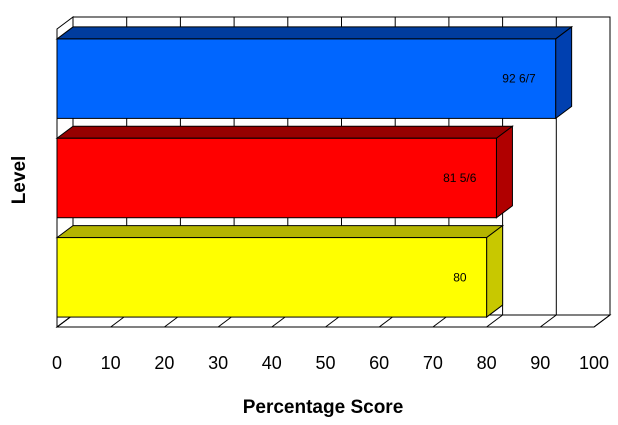  Describe the element at coordinates (325, 363) in the screenshot. I see `x-tick-label: 50` at that location.